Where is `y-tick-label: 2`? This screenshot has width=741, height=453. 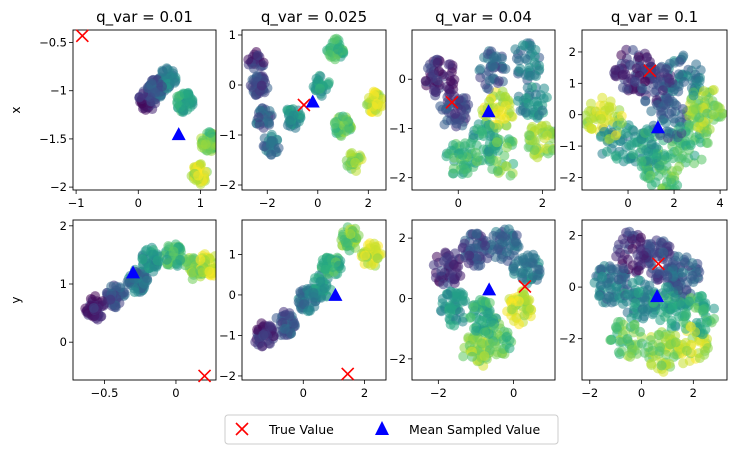
y-tick-label: 2 is located at coordinates (63, 226).